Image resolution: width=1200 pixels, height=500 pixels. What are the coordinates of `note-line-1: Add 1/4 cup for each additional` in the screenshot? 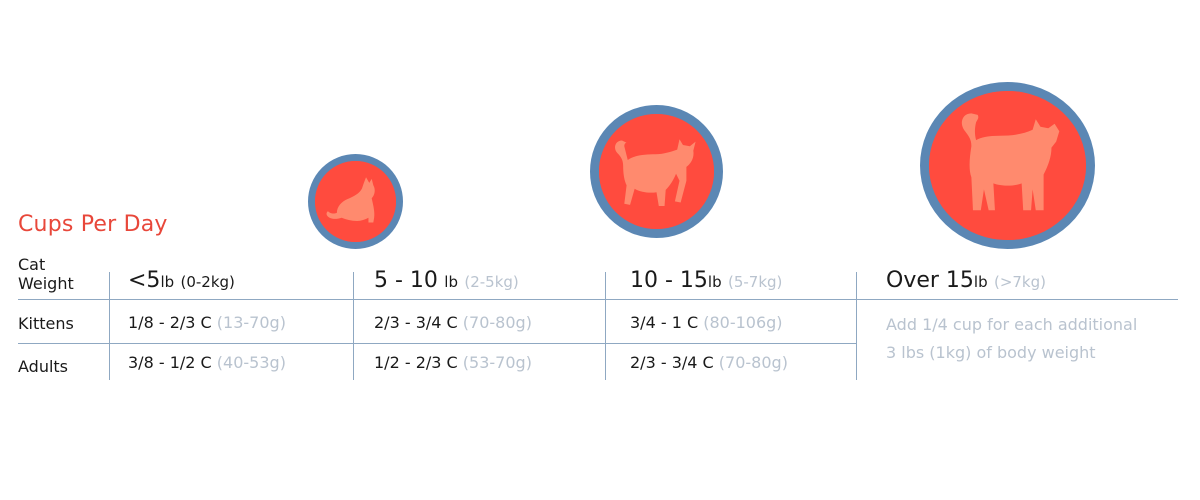 It's located at (1012, 324).